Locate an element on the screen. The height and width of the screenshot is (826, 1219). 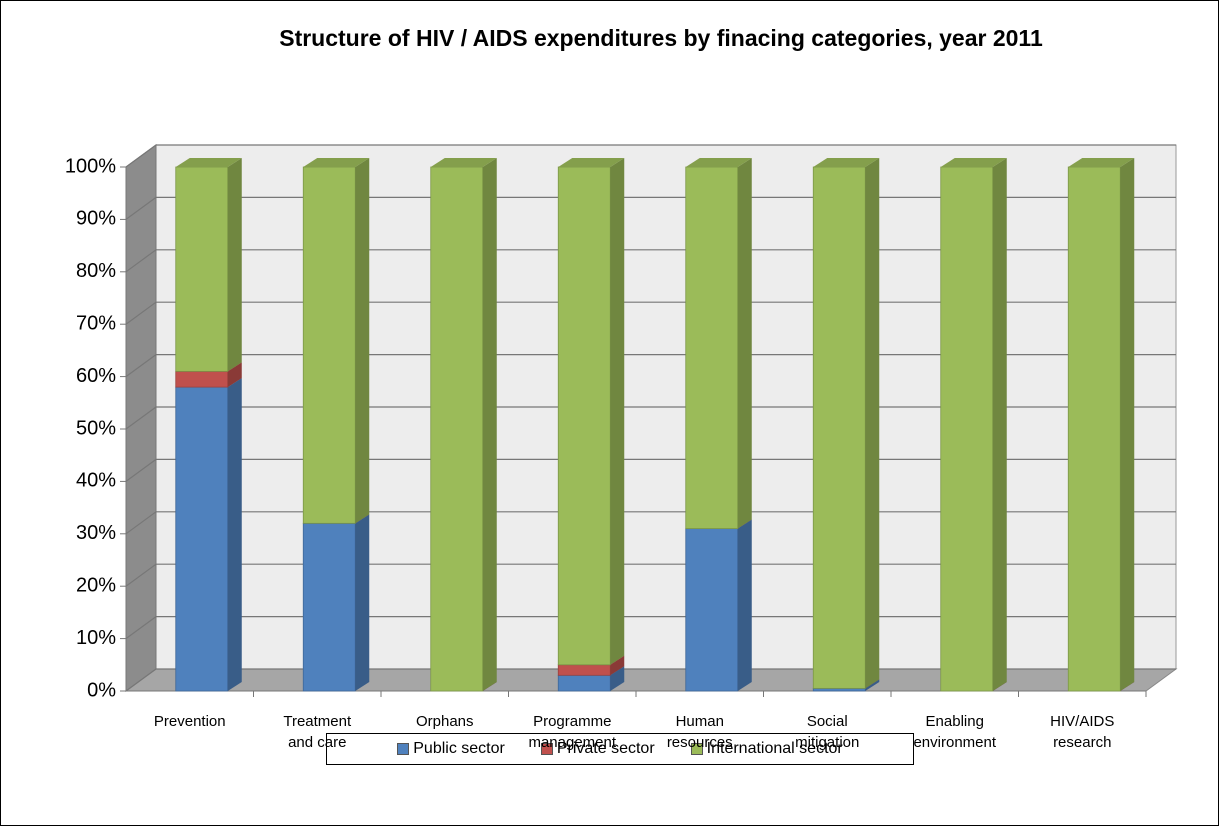
grid-line is located at coordinates (650, 156).